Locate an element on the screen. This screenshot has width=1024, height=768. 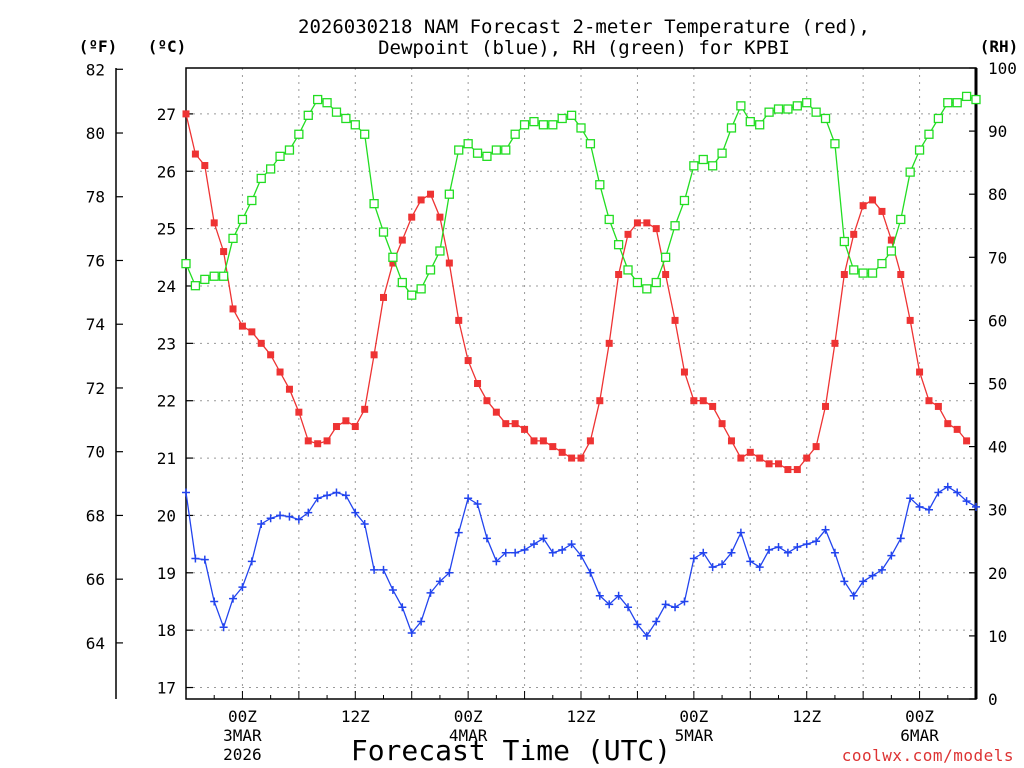
rh-tick-label: 60 is located at coordinates (997, 320).